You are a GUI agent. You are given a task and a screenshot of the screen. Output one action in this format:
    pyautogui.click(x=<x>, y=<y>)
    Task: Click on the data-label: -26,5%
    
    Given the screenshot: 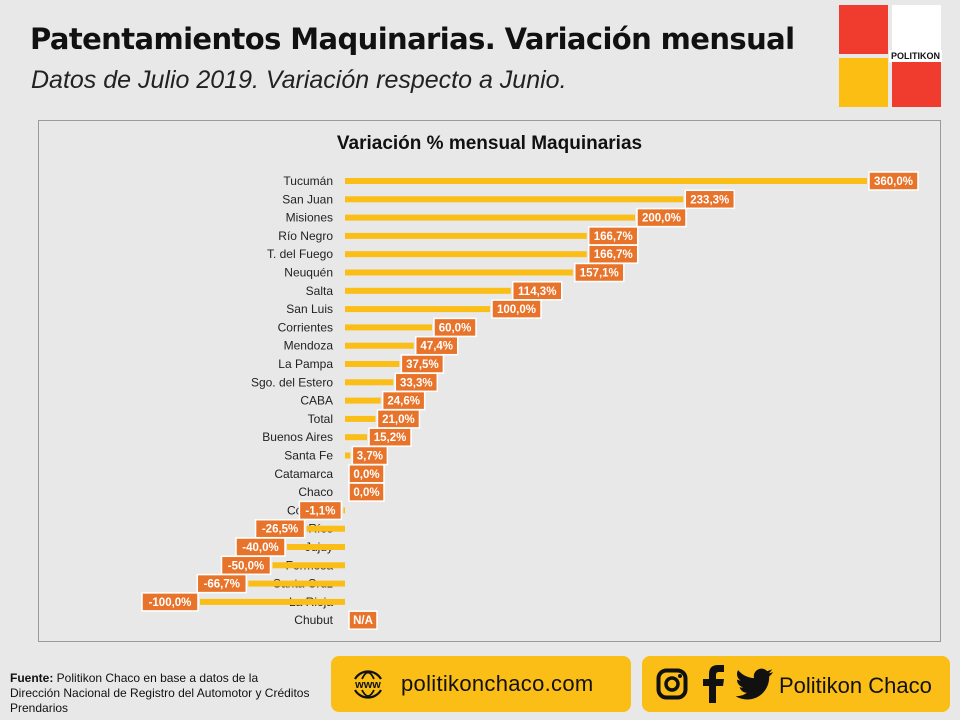 What is the action you would take?
    pyautogui.click(x=280, y=530)
    